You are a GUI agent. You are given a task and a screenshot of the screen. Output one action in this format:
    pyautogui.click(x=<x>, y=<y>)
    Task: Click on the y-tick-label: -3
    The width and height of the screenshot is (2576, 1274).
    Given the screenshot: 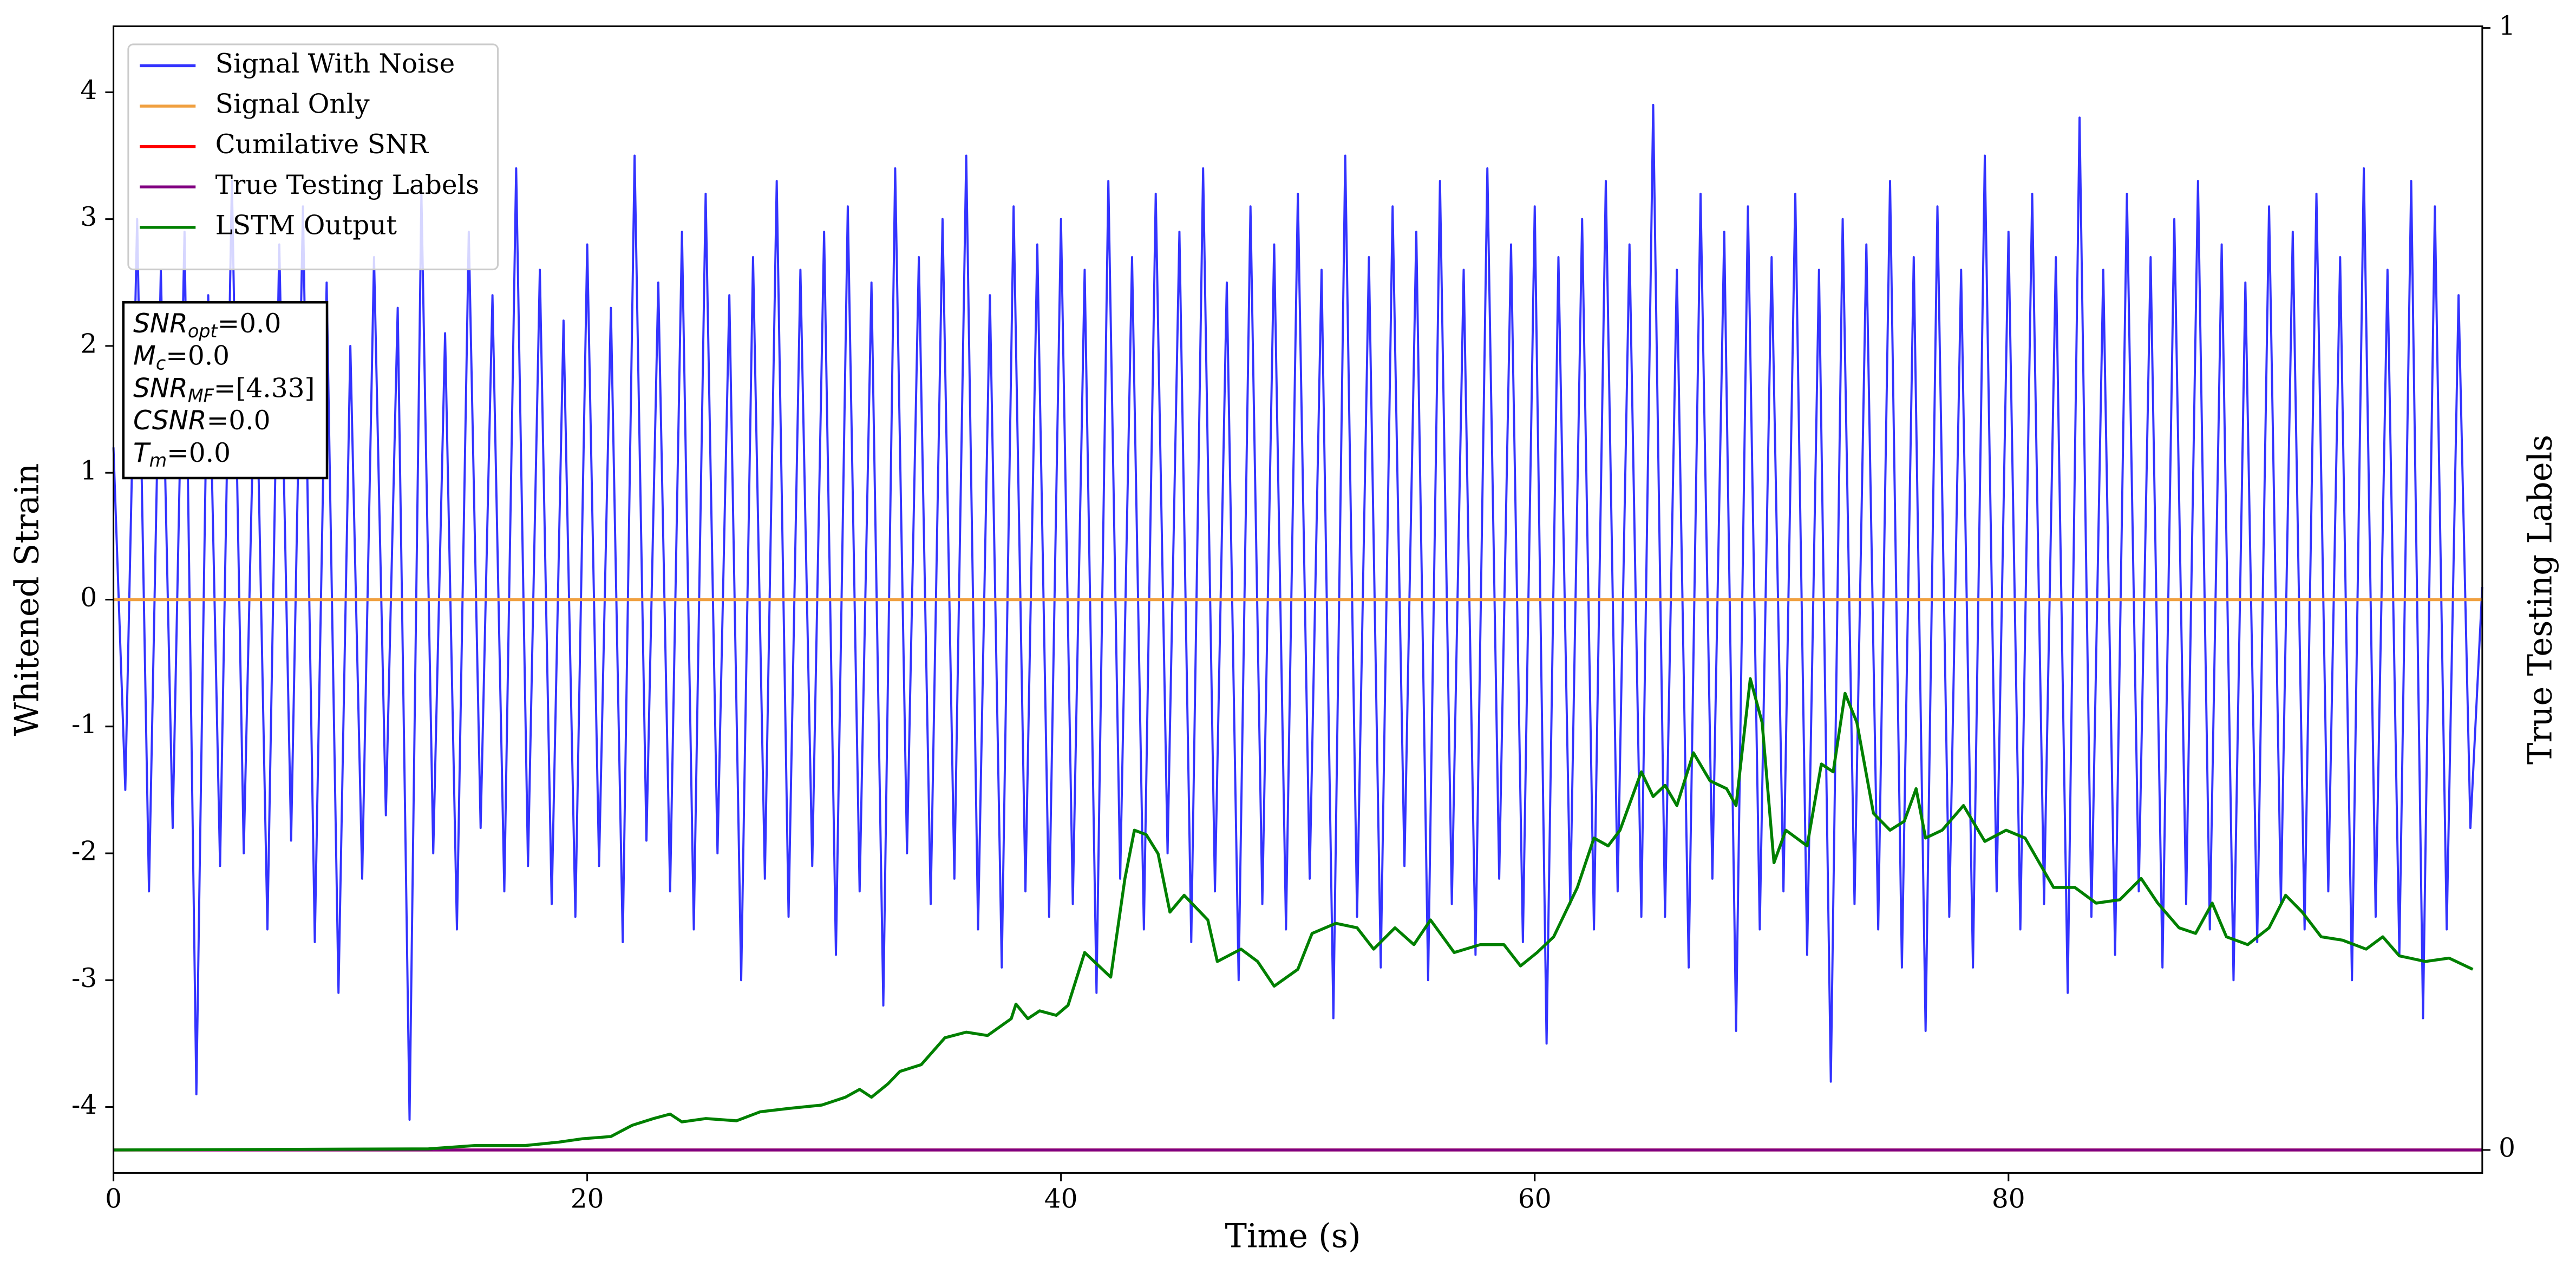 What is the action you would take?
    pyautogui.click(x=84, y=978)
    